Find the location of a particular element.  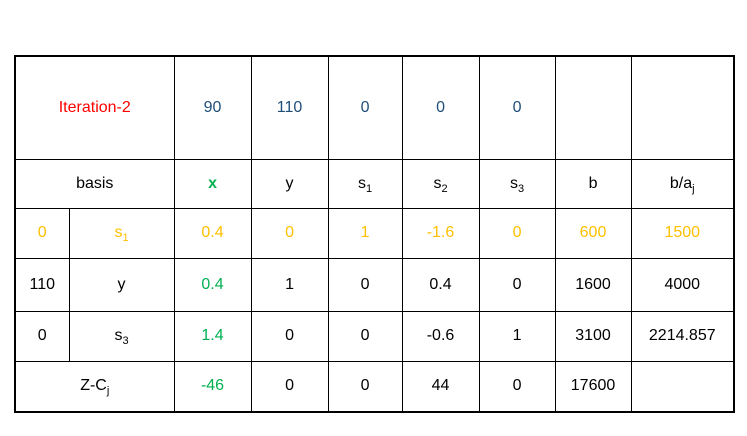

value-cell-x: 1.4 is located at coordinates (212, 336).